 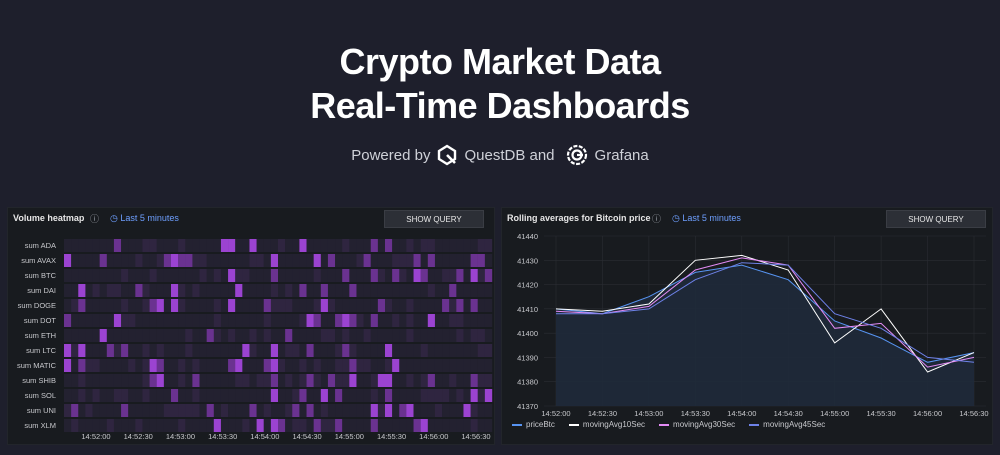 I want to click on legend-item: movingAvg10Sec, so click(x=606, y=424).